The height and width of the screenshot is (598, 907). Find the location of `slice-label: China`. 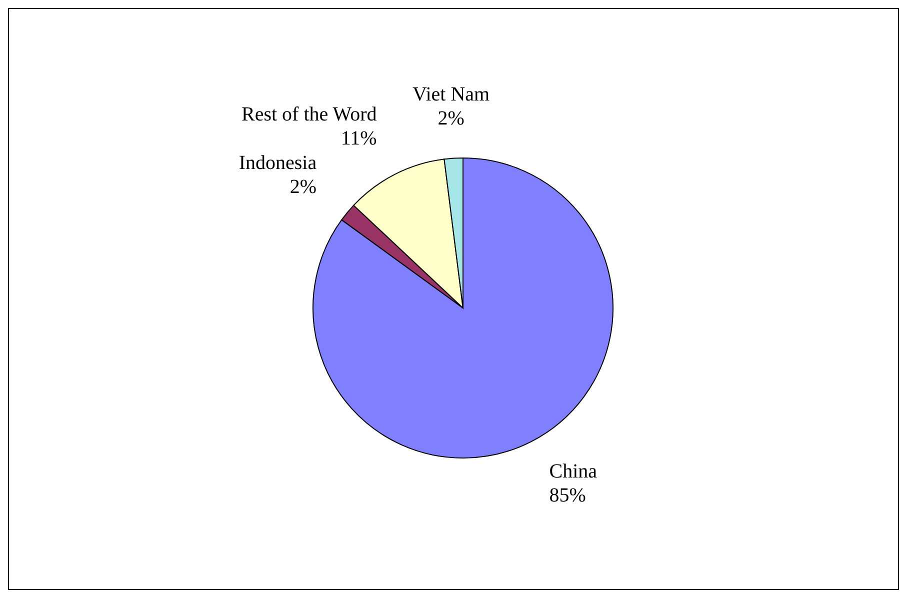

slice-label: China is located at coordinates (573, 471).